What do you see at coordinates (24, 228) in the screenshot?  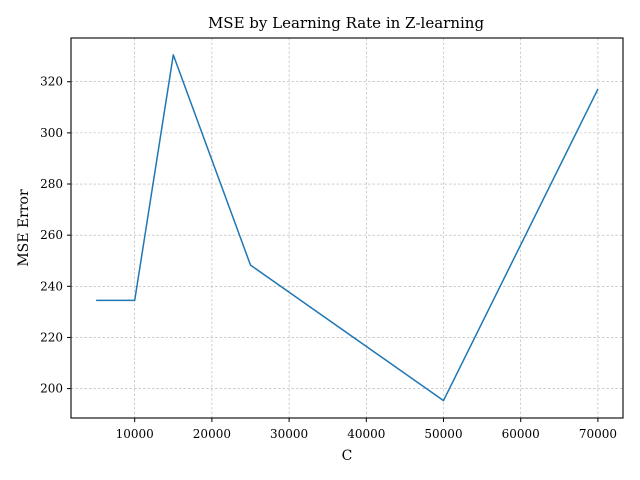 I see `y-axis-label: MSE Error` at bounding box center [24, 228].